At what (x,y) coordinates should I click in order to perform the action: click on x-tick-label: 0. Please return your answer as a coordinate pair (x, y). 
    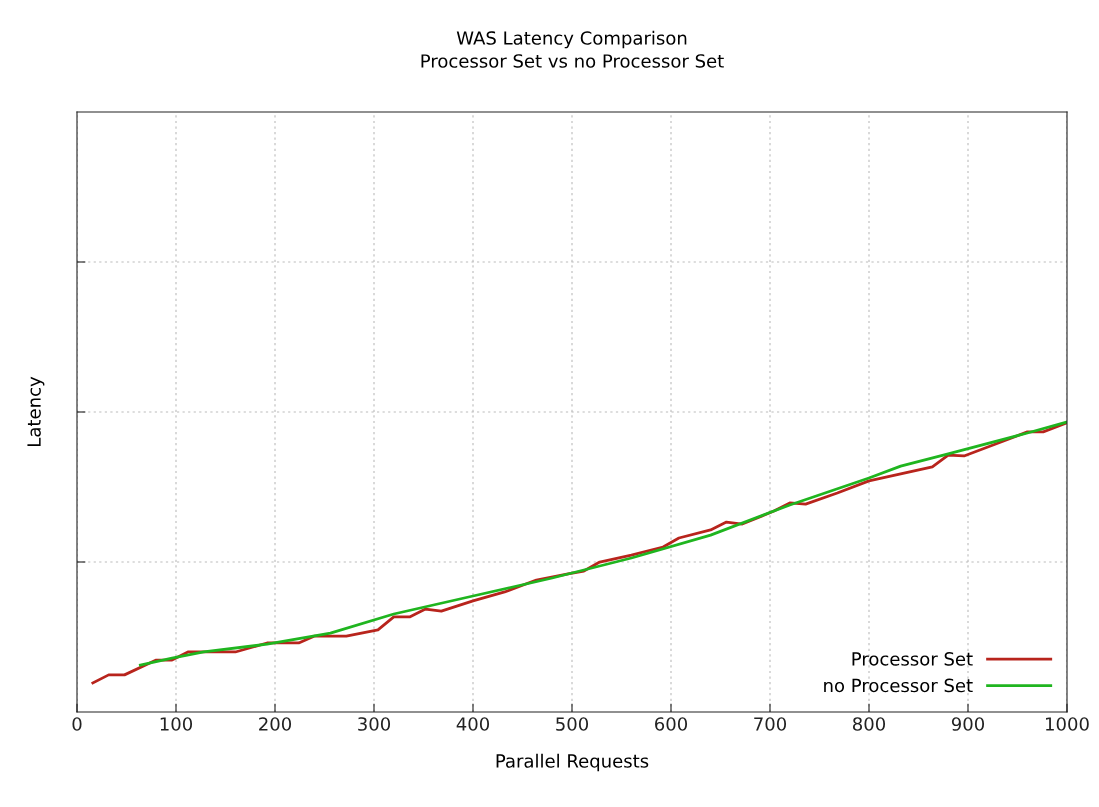
    Looking at the image, I should click on (77, 724).